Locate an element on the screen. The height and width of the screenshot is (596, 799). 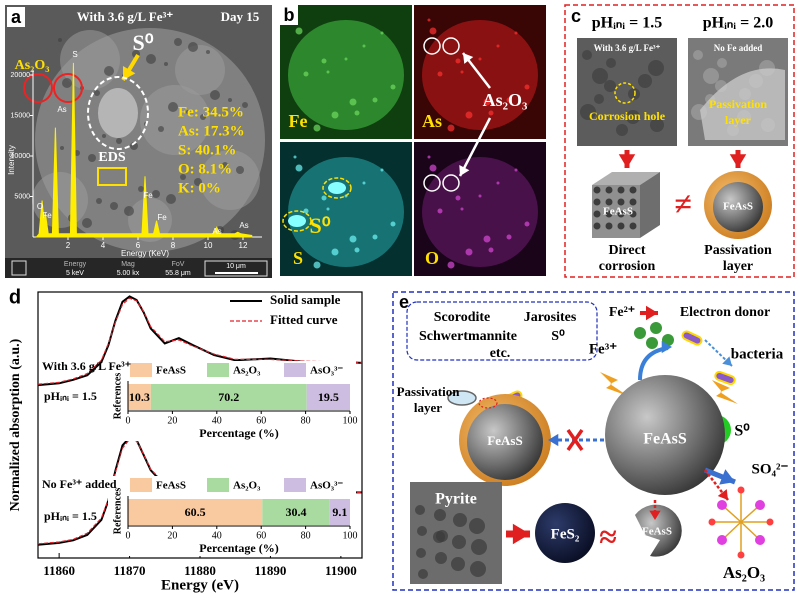
s0-arrow-head is located at coordinates (129, 73).